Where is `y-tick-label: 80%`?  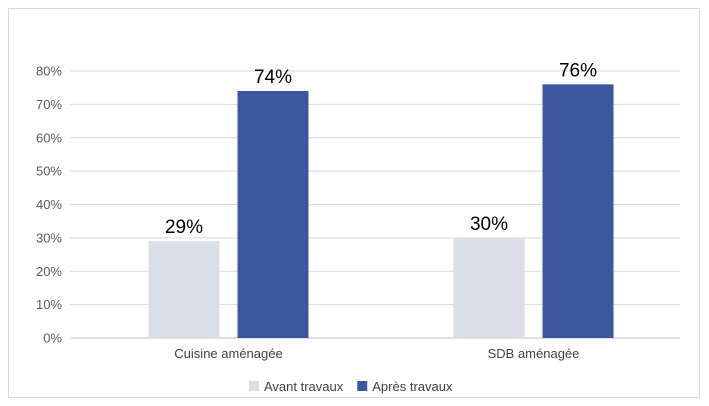
y-tick-label: 80% is located at coordinates (49, 71).